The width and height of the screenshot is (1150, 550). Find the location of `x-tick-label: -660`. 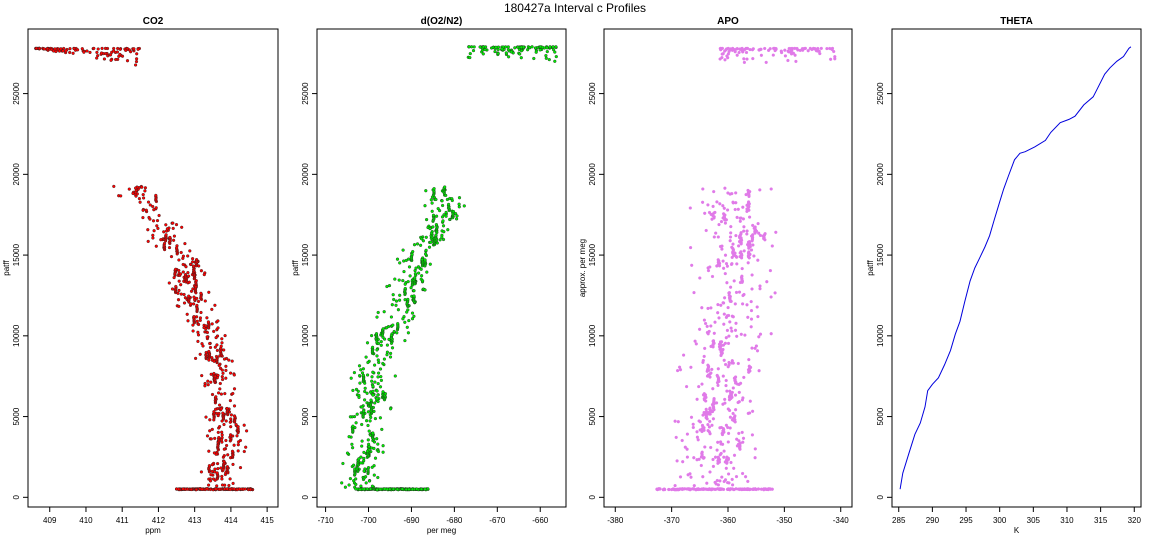

x-tick-label: -660 is located at coordinates (540, 520).